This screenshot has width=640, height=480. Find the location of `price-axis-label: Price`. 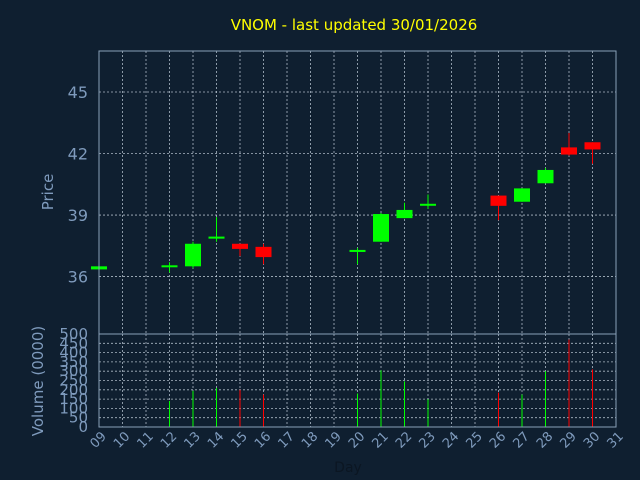

price-axis-label: Price is located at coordinates (48, 192).